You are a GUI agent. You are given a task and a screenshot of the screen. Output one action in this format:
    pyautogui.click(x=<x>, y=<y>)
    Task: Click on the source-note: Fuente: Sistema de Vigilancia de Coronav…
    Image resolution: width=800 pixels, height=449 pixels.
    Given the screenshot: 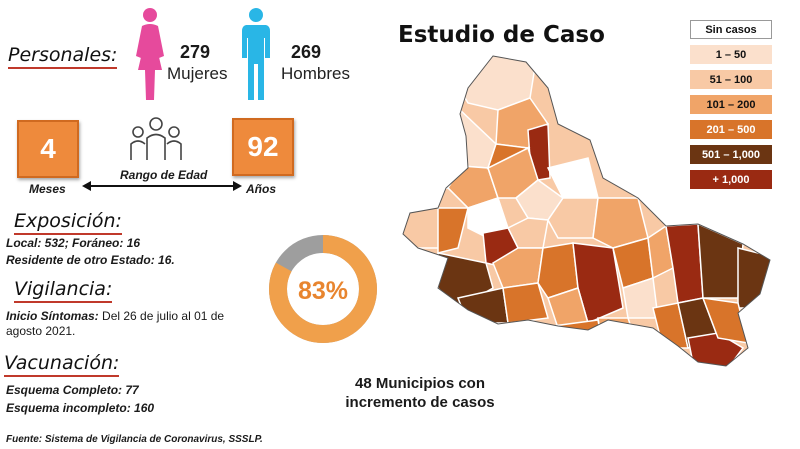 What is the action you would take?
    pyautogui.click(x=134, y=439)
    